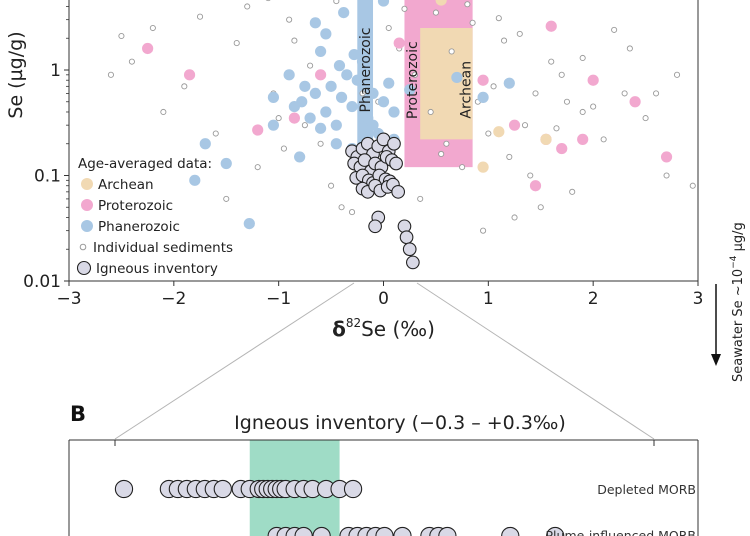  Describe the element at coordinates (173, 299) in the screenshot. I see `x-tick-label: −2` at that location.